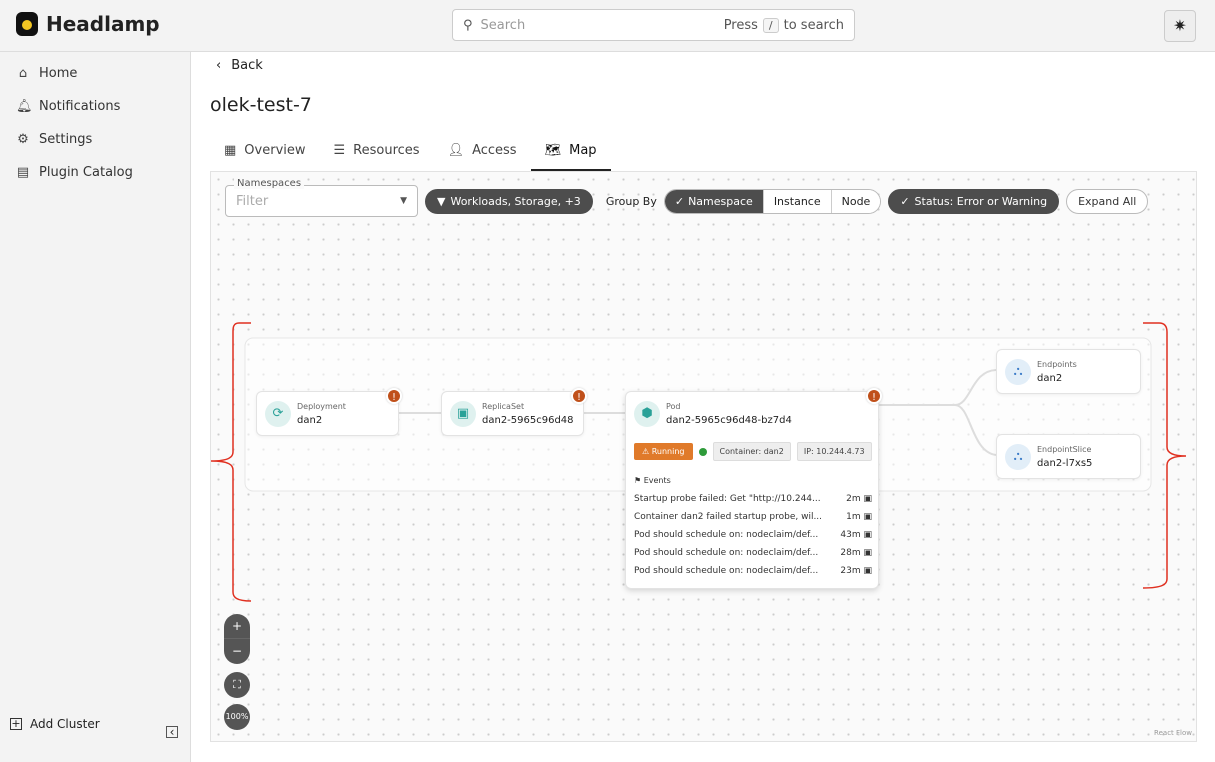 This screenshot has height=762, width=1215. What do you see at coordinates (713, 201) in the screenshot?
I see `group-namespace-button: ✓ Namespace` at bounding box center [713, 201].